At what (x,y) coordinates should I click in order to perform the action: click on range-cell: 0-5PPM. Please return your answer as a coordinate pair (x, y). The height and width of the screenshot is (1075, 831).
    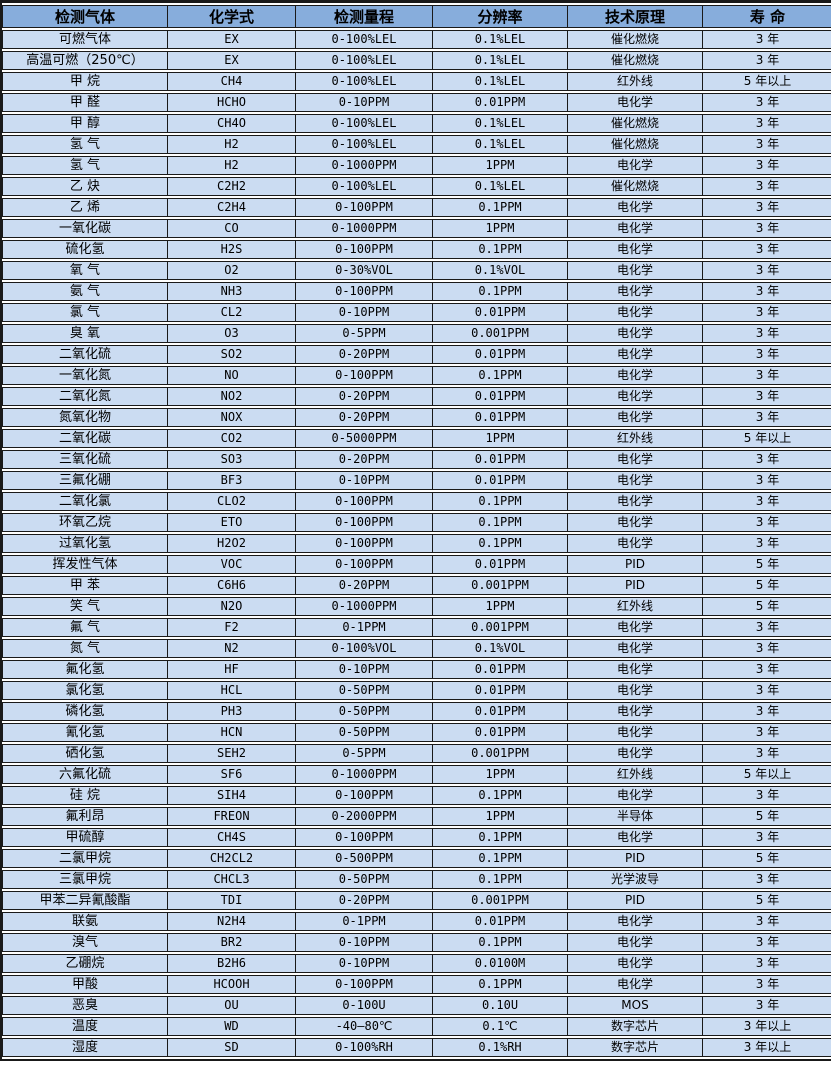
    Looking at the image, I should click on (363, 753).